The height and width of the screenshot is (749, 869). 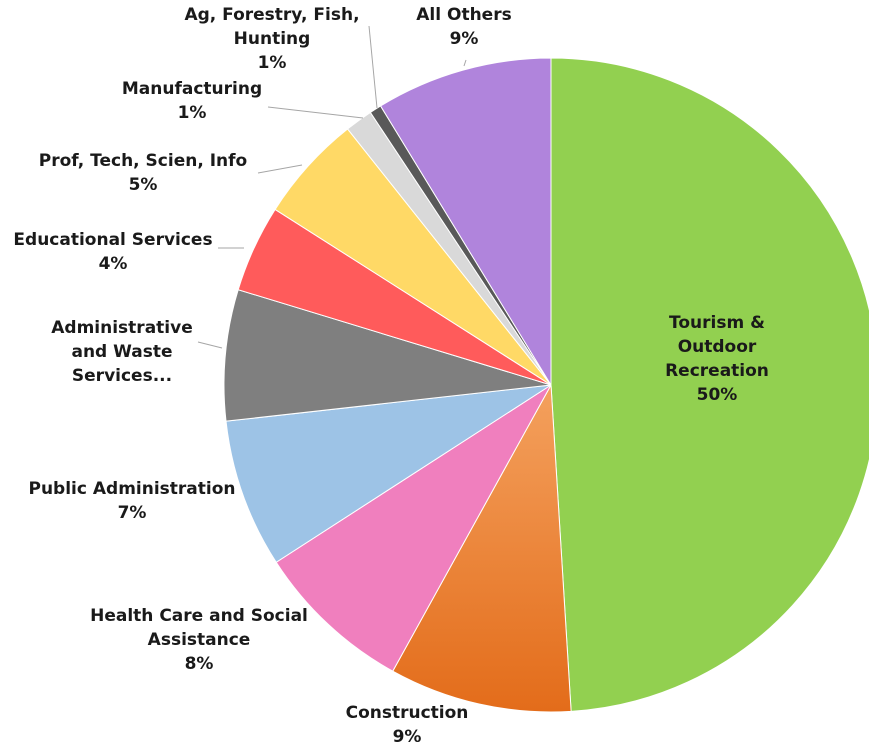 I want to click on category-label: Health Care and Social, so click(x=199, y=616).